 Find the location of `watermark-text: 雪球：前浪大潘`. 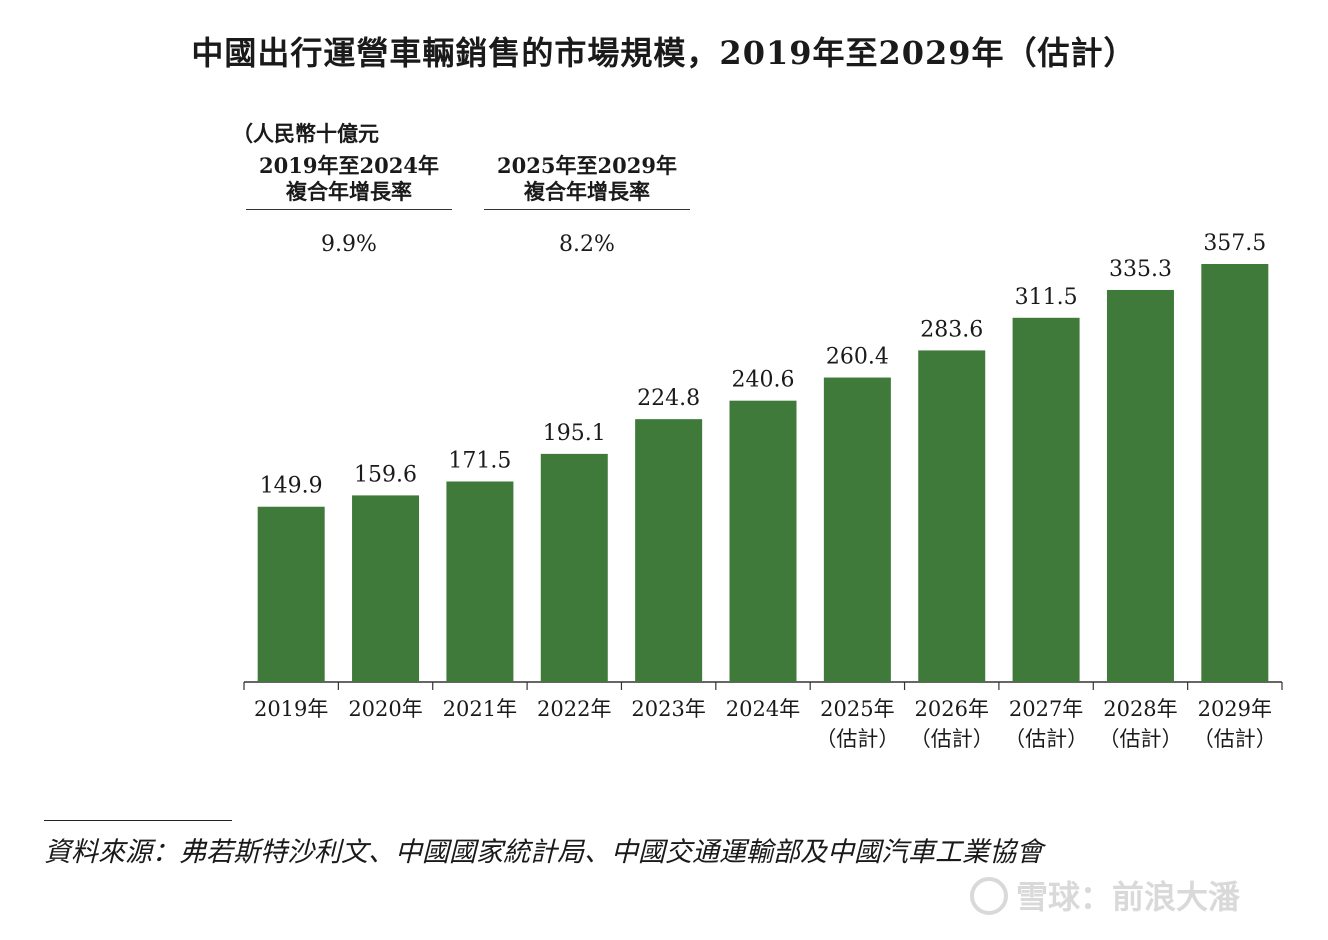

watermark-text: 雪球：前浪大潘 is located at coordinates (1128, 897).